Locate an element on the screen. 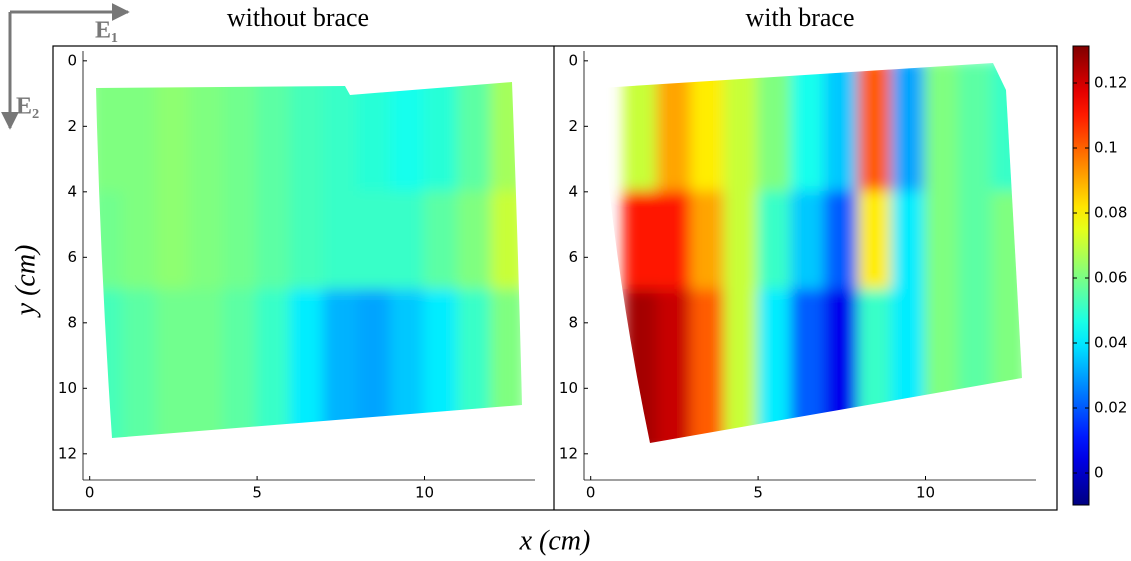 The image size is (1131, 561). colorbar-tick-label: 0.06 is located at coordinates (1110, 278).